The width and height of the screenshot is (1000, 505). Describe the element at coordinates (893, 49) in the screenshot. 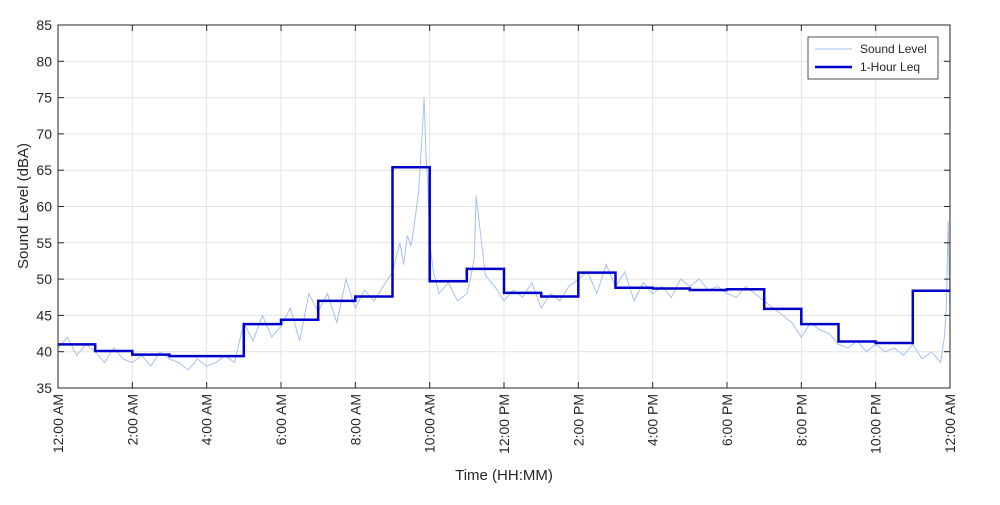

I see `legend-label-sound-level: Sound Level` at that location.